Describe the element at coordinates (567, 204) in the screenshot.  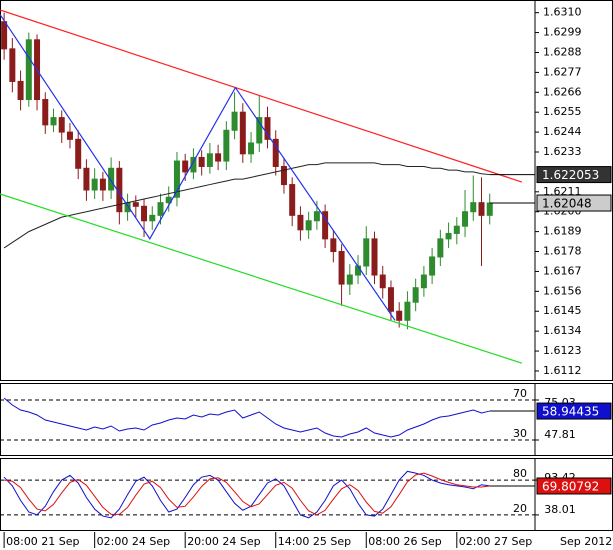
I see `value-box-label: 1.62048` at that location.